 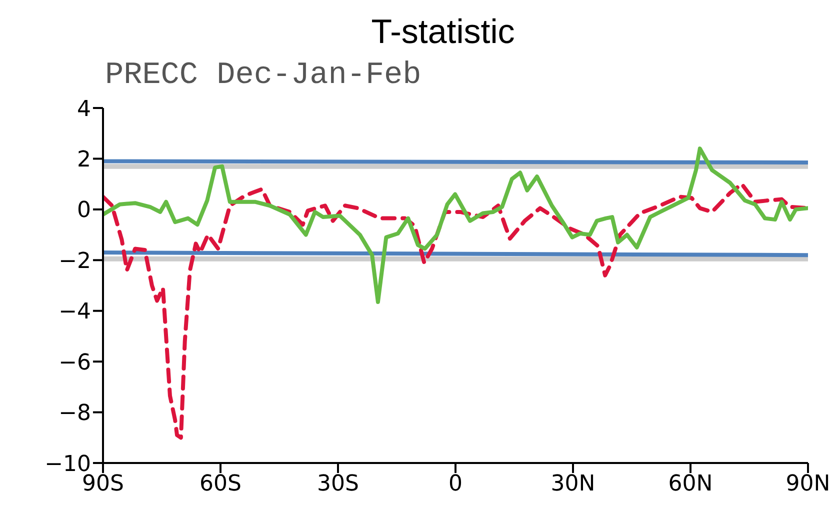 What do you see at coordinates (338, 484) in the screenshot?
I see `x-tick-label: 30S` at bounding box center [338, 484].